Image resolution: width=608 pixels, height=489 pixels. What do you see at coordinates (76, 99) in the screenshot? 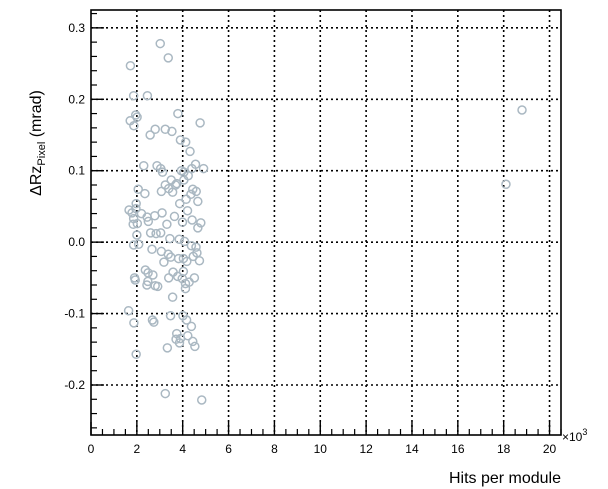
I see `y-tick-label: 0.2` at bounding box center [76, 99].